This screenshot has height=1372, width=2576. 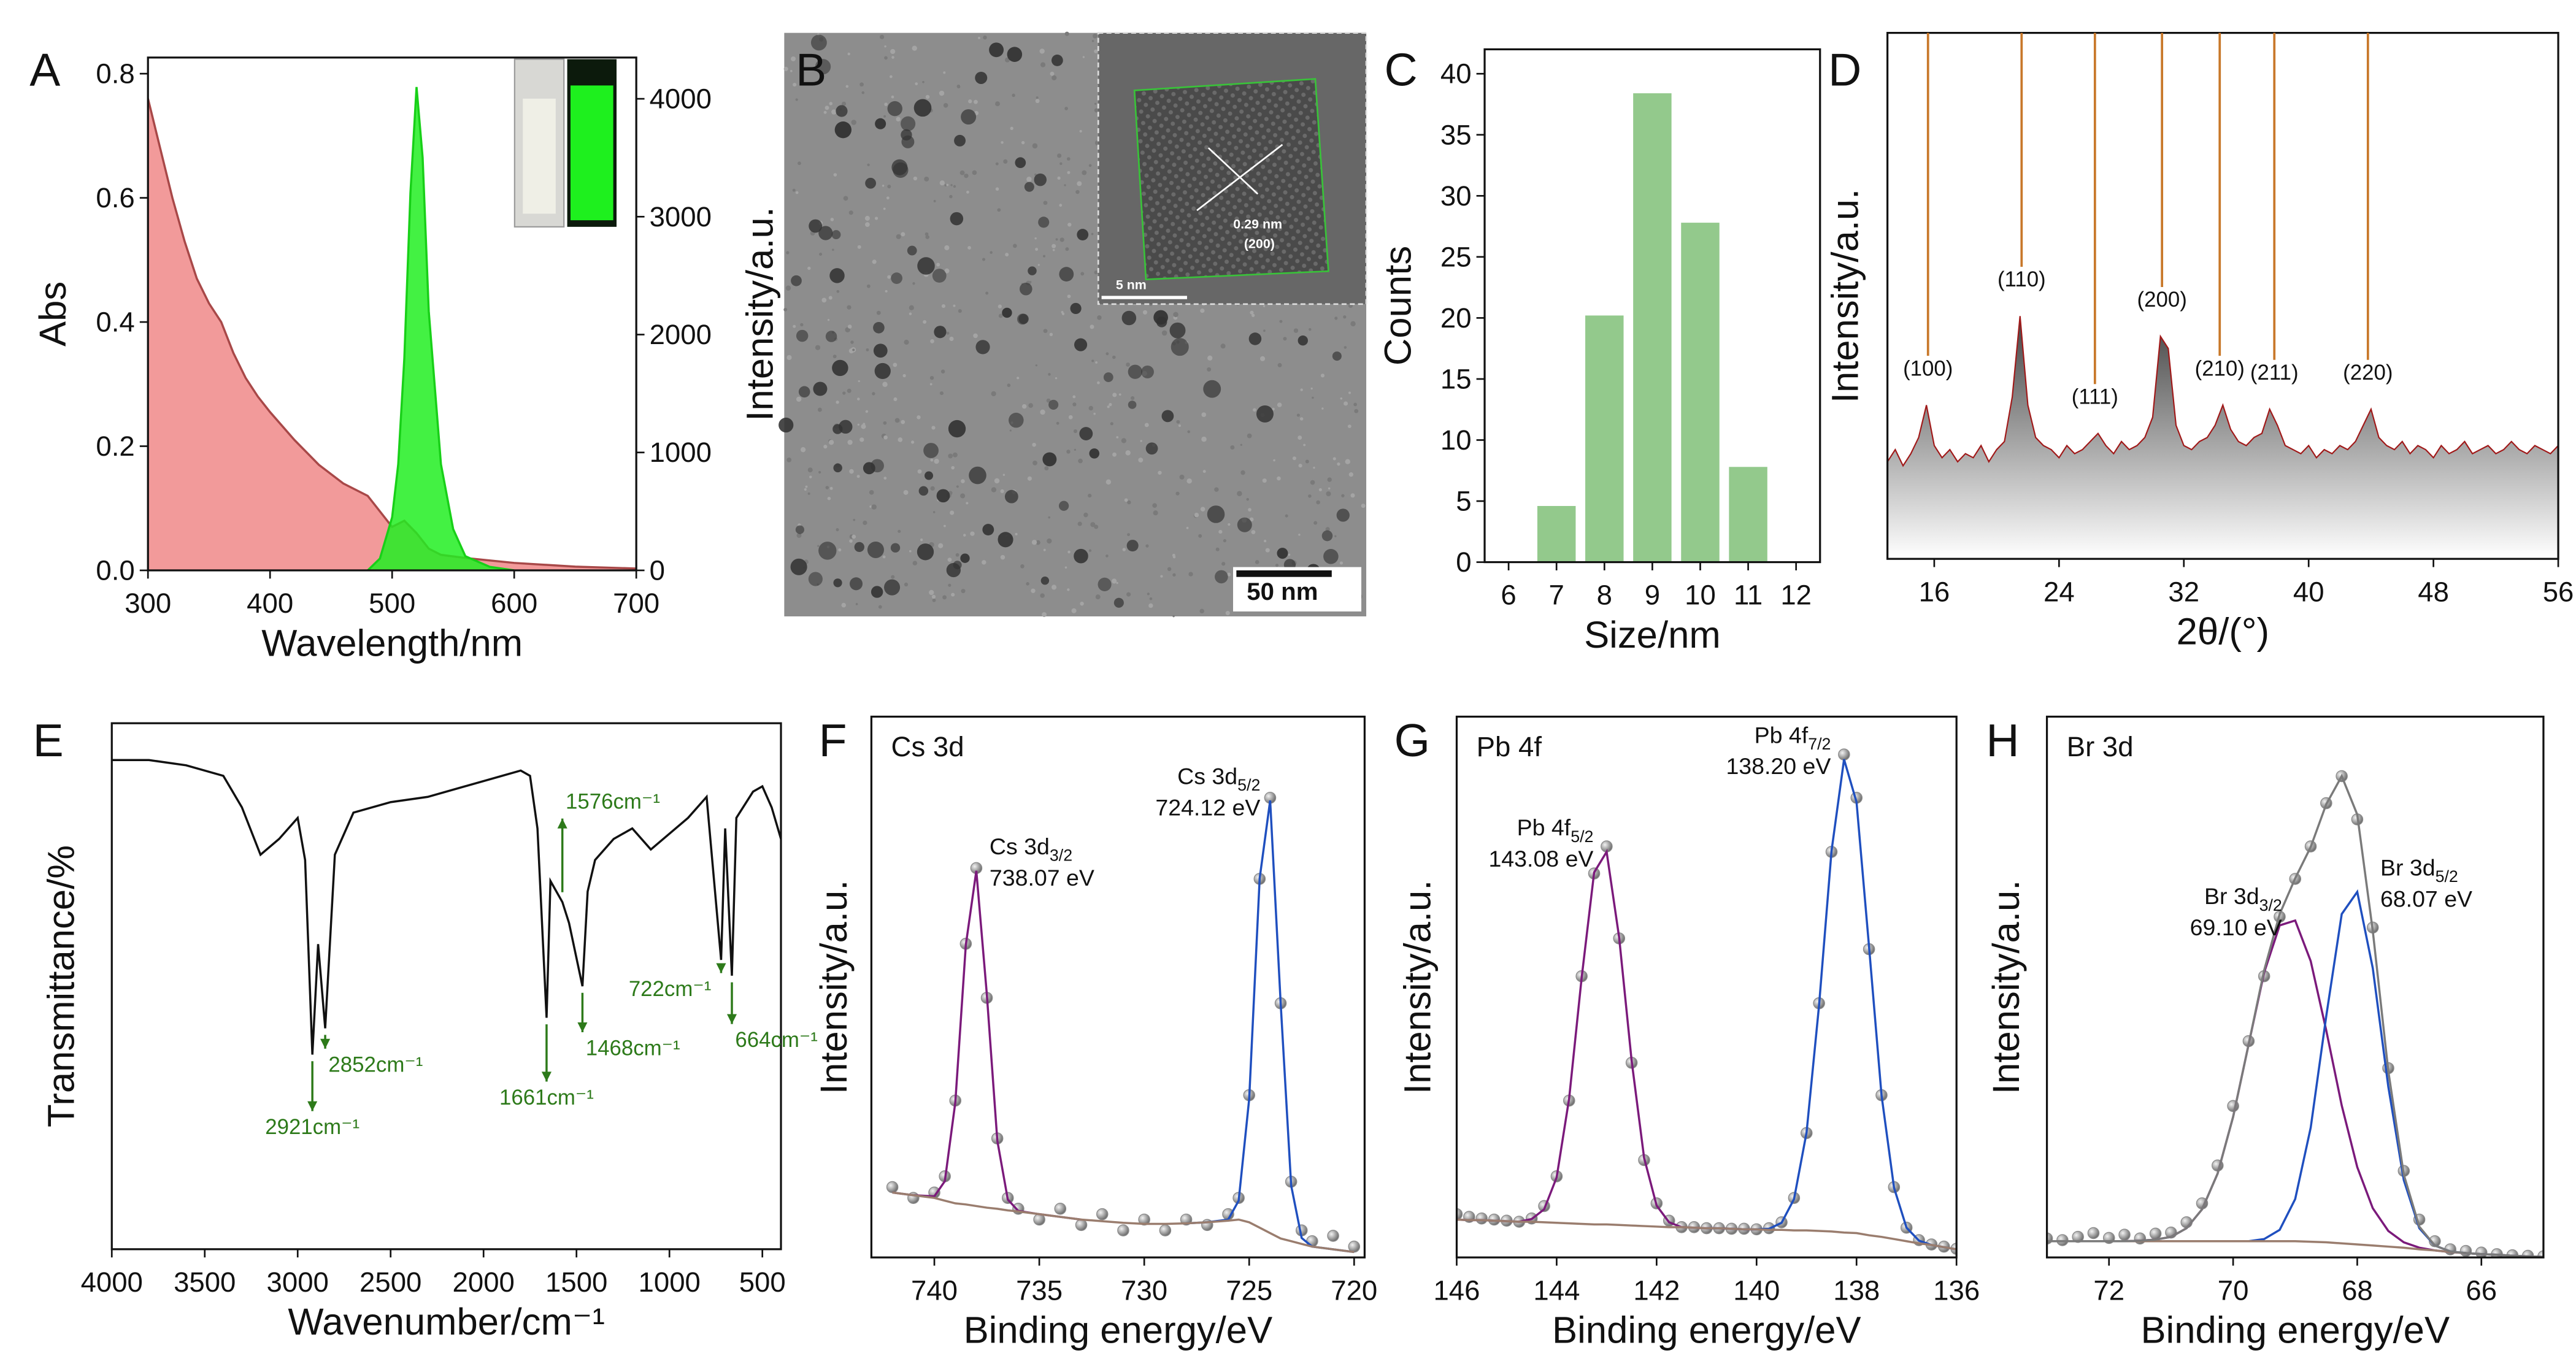 What do you see at coordinates (1957, 1290) in the screenshot?
I see `x-tick-label: 136` at bounding box center [1957, 1290].